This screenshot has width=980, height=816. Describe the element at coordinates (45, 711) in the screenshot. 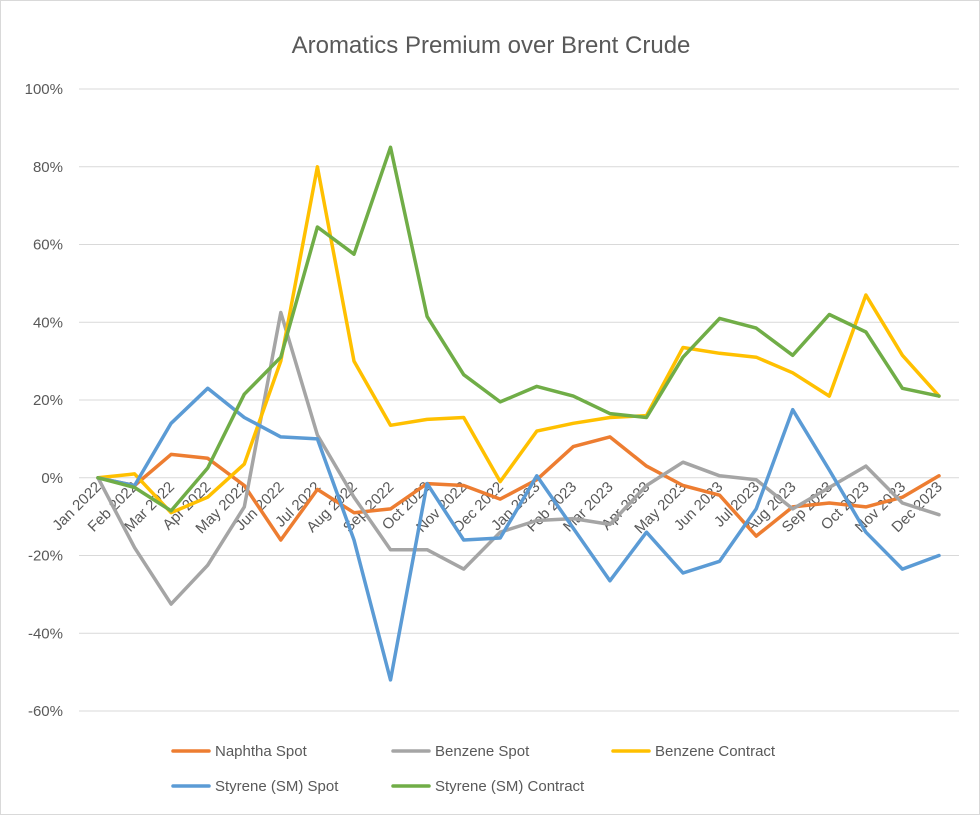

I see `y-tick-label: -60%` at that location.